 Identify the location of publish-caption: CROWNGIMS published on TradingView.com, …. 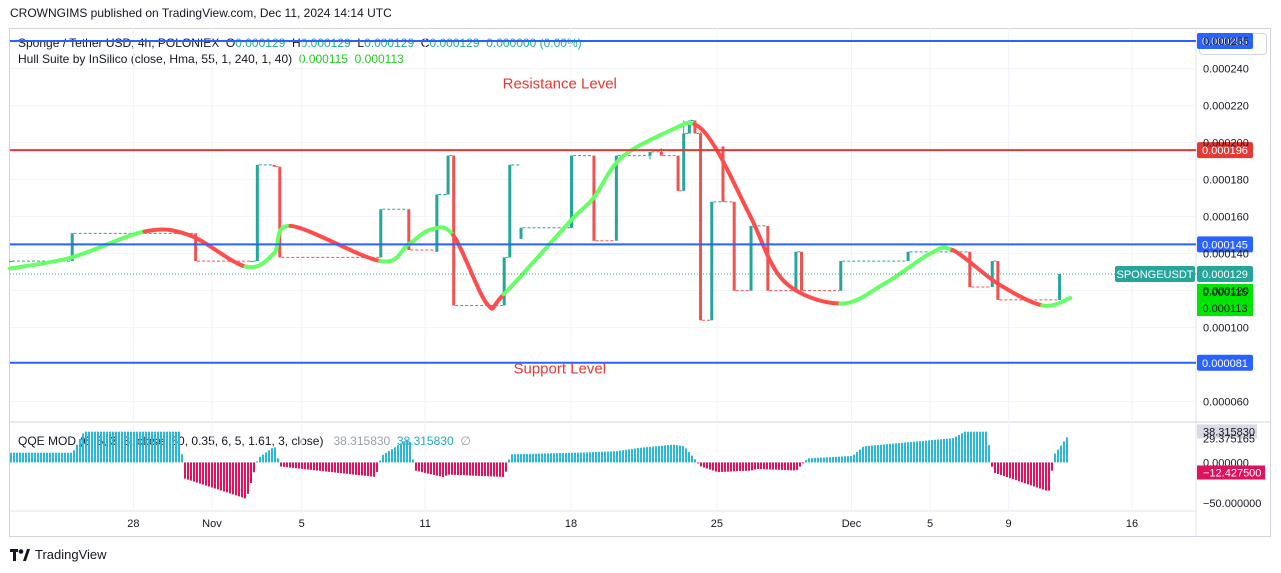
(201, 13).